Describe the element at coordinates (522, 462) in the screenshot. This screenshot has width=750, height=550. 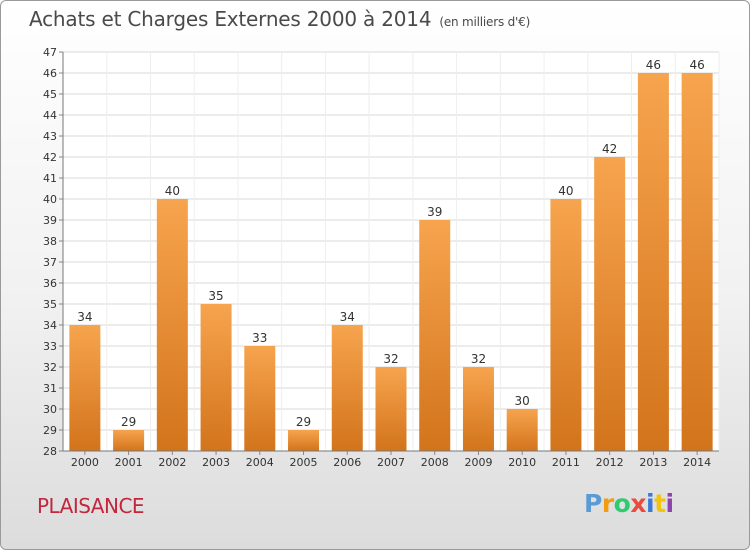
I see `x-tick-label: 2010` at that location.